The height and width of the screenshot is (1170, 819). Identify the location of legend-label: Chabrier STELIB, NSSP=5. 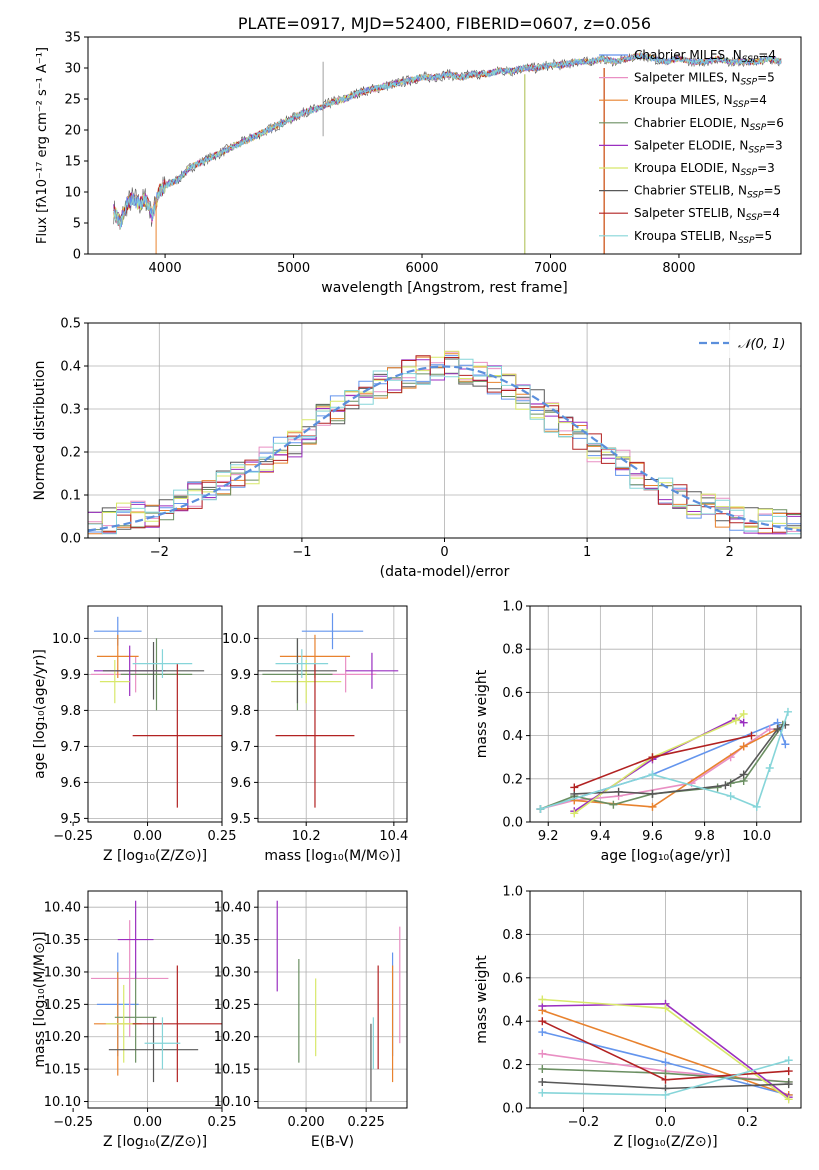
(707, 192).